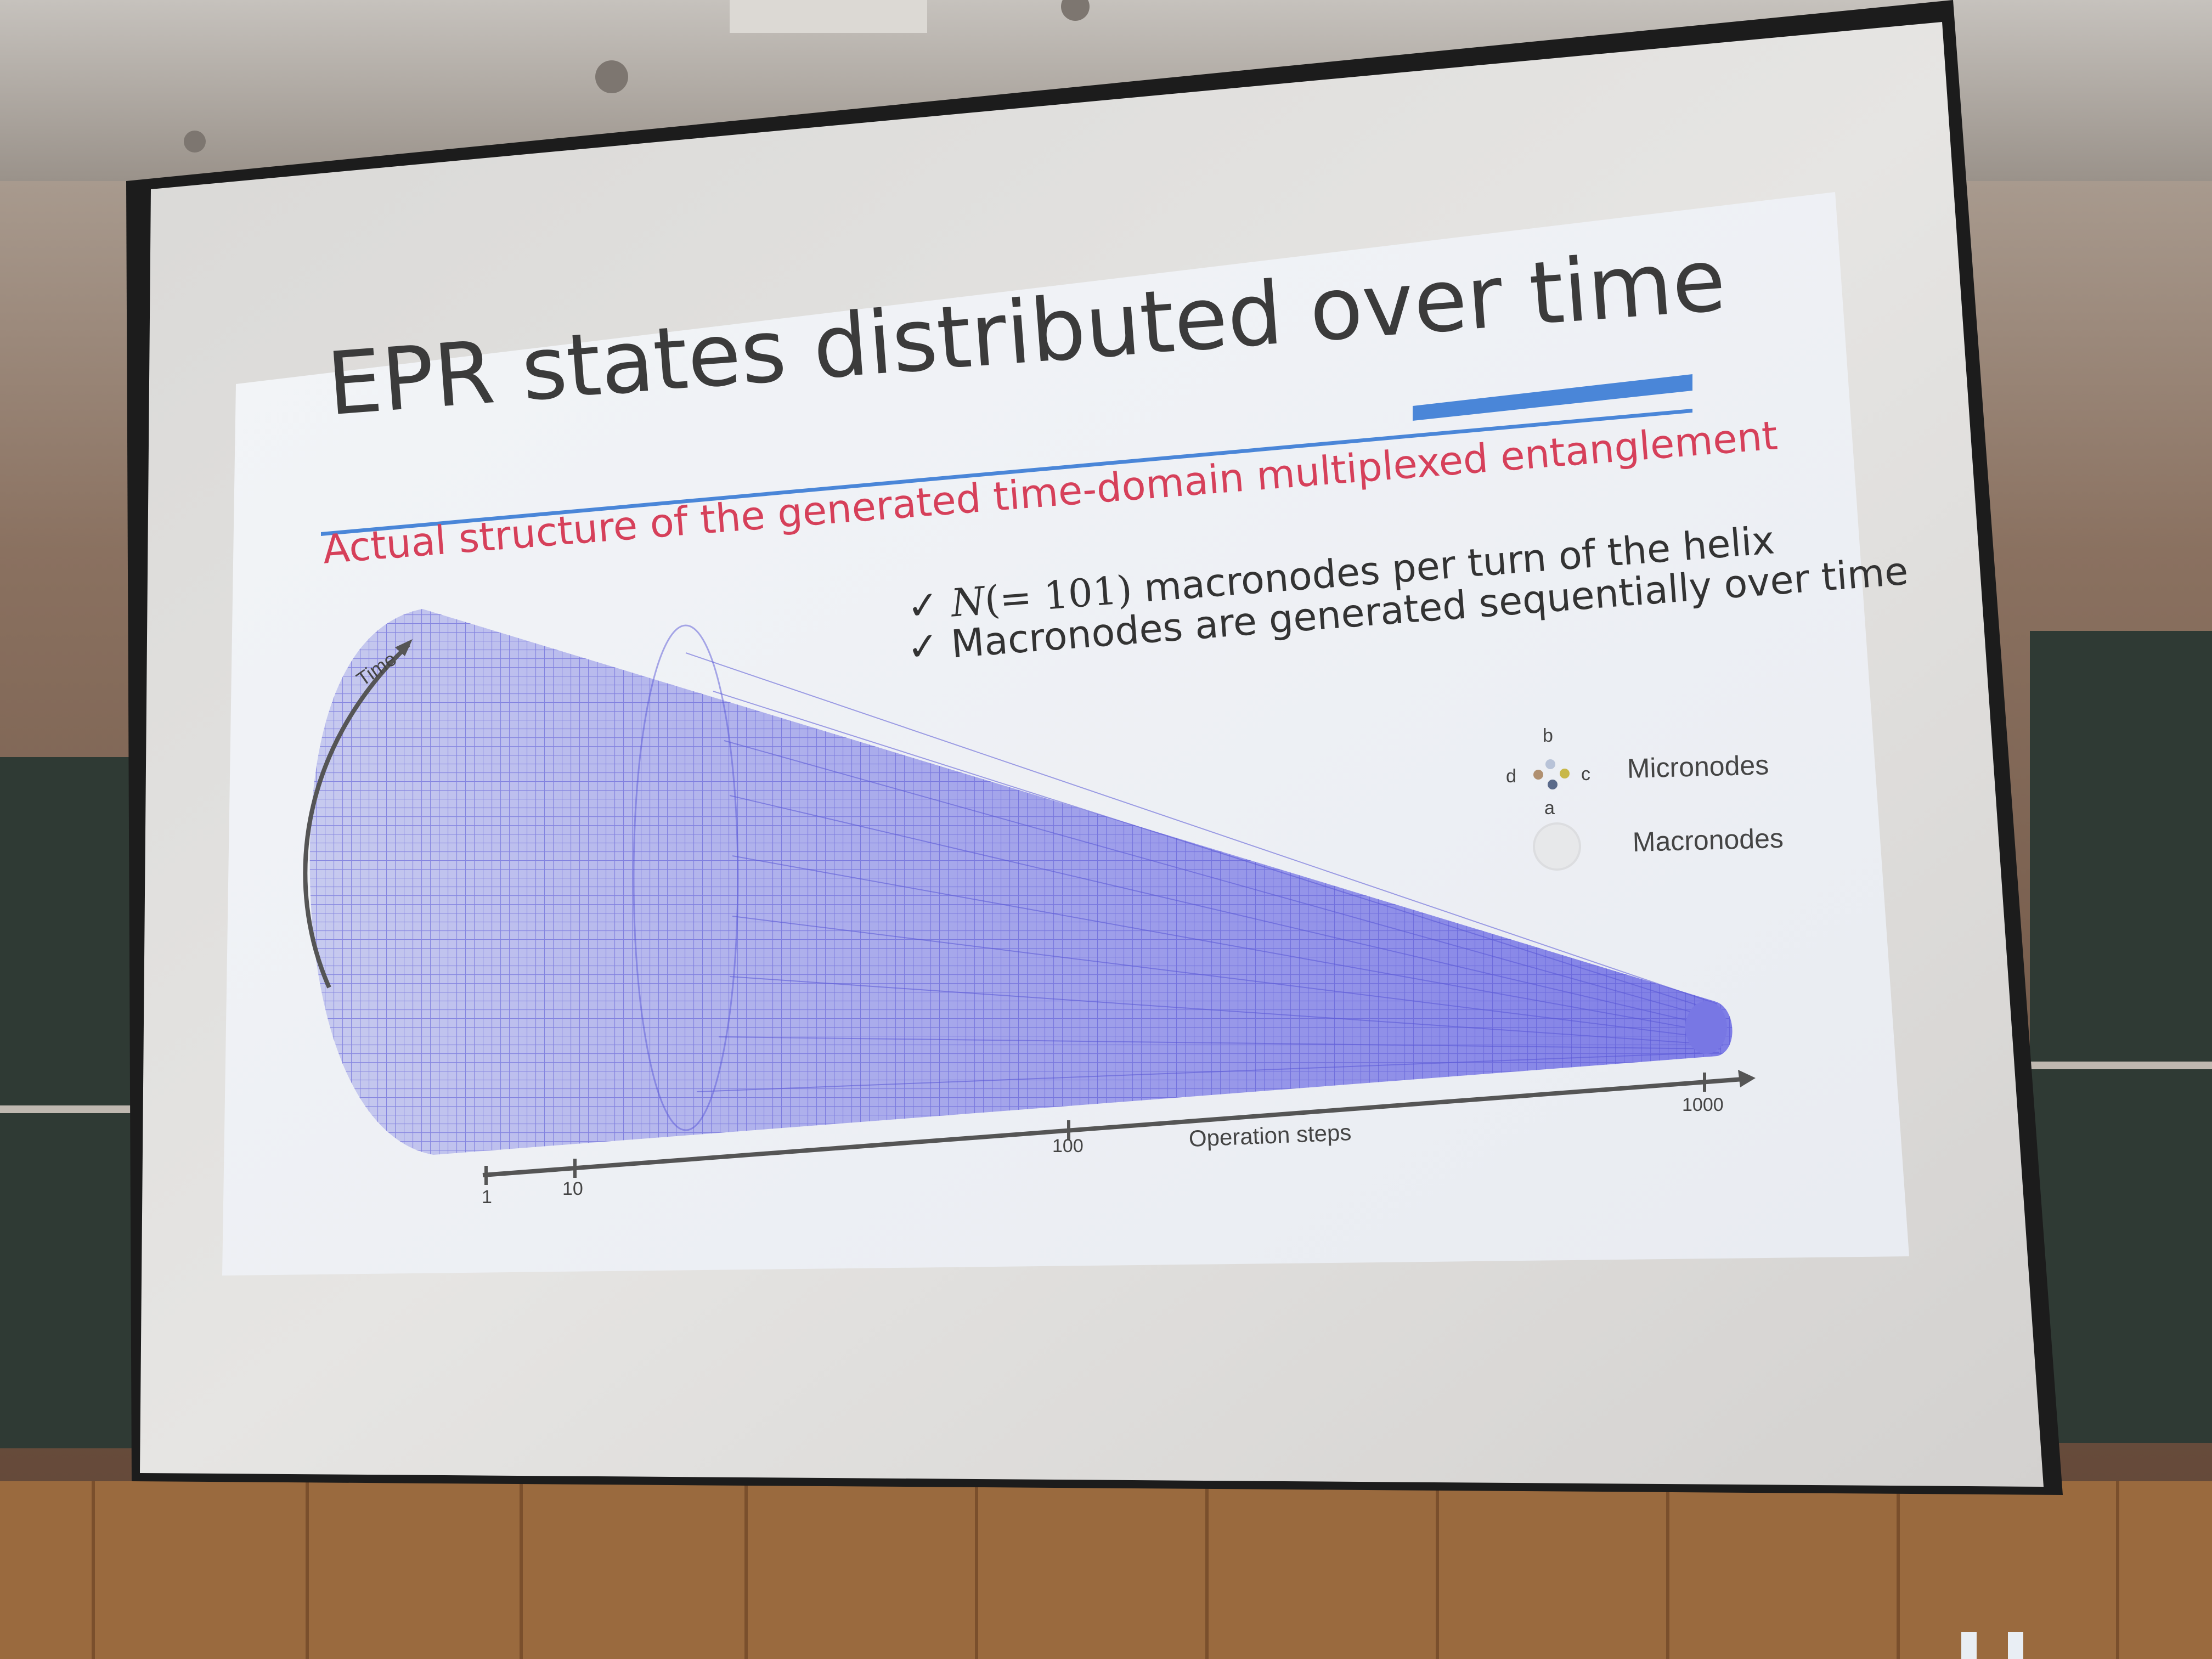 This screenshot has height=1659, width=2212. Describe the element at coordinates (1706, 1027) in the screenshot. I see `cone-tip` at that location.